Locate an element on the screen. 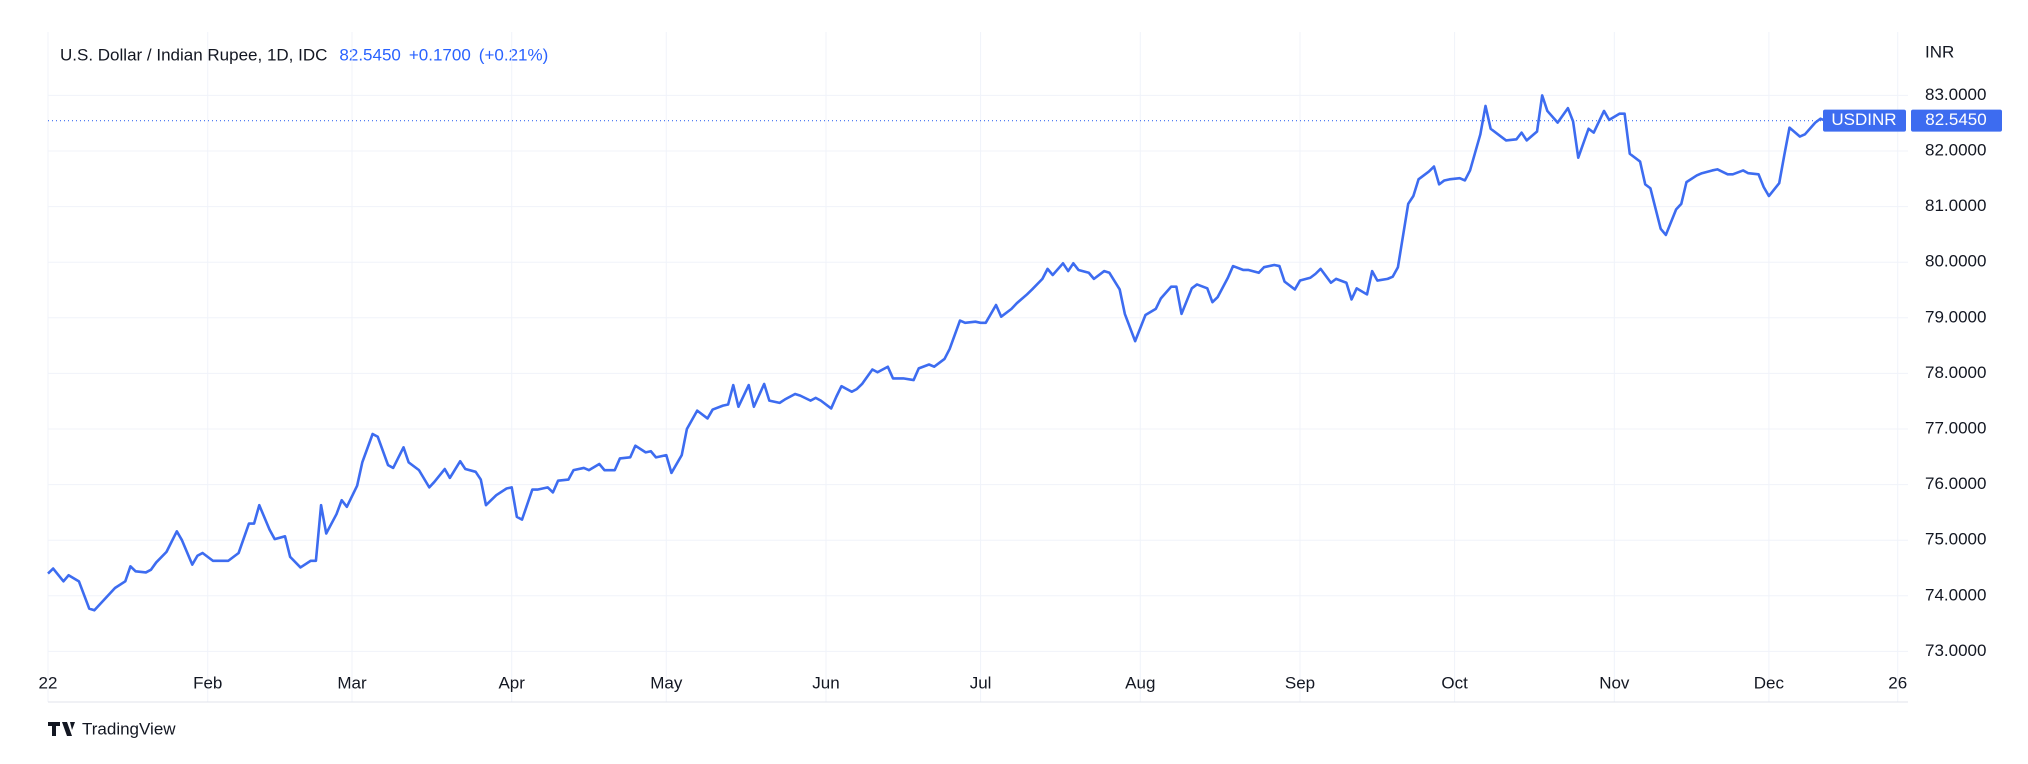 The width and height of the screenshot is (2028, 764). header-change: +0.1700 is located at coordinates (440, 54).